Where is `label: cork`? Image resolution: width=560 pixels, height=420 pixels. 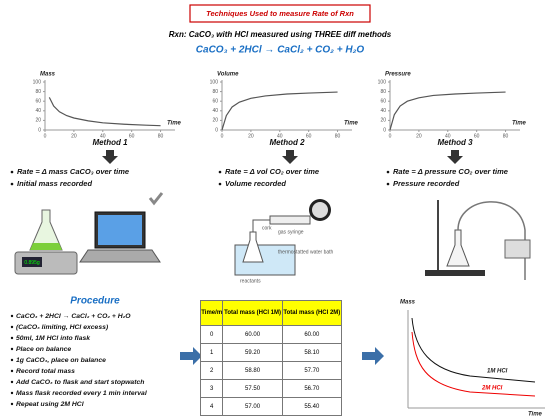 label: cork is located at coordinates (267, 228).